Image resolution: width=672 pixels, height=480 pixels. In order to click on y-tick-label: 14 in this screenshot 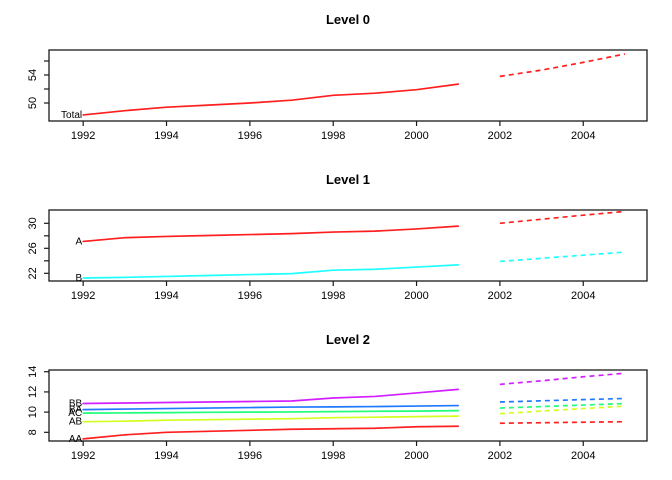, I will do `click(33, 372)`.